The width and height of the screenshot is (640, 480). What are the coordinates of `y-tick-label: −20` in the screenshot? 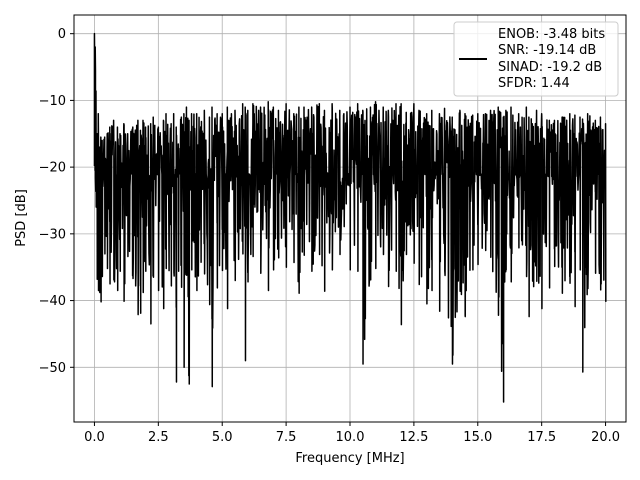 It's located at (52, 168).